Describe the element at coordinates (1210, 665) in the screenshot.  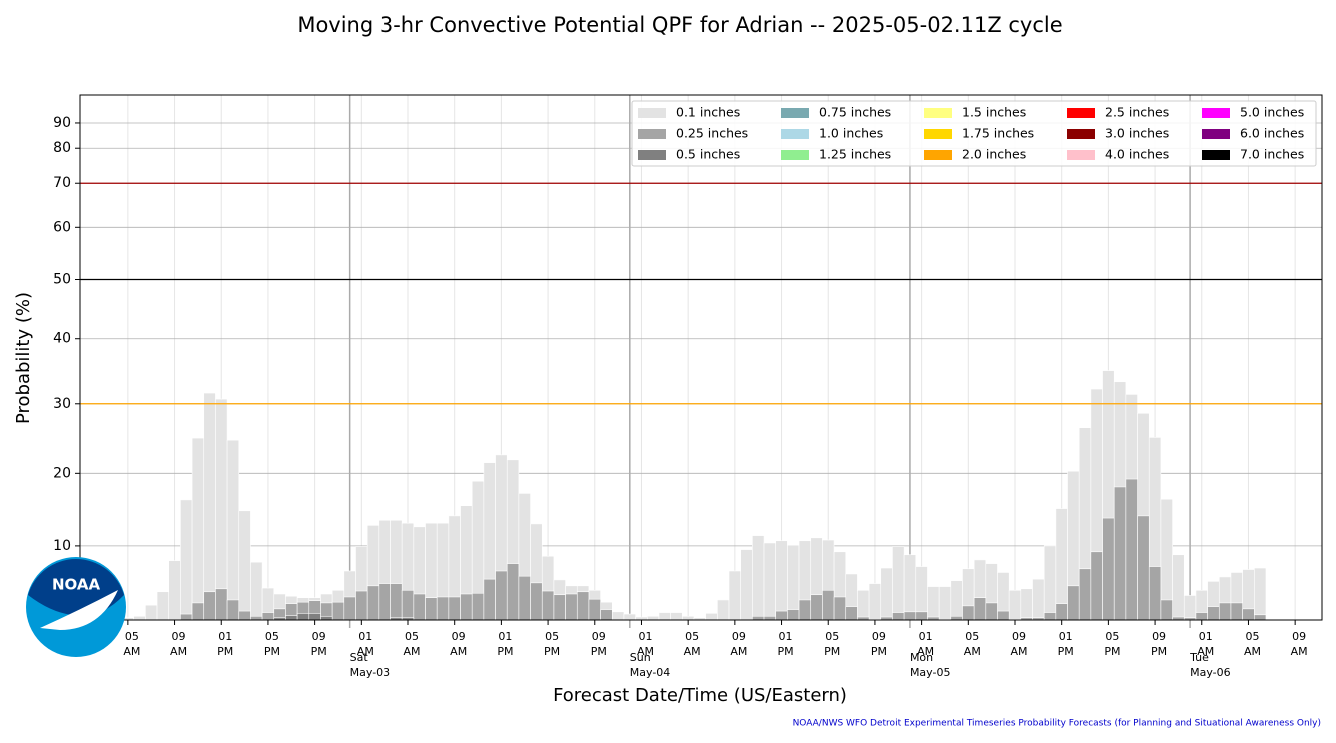
I see `day-label: Tue May-06` at that location.